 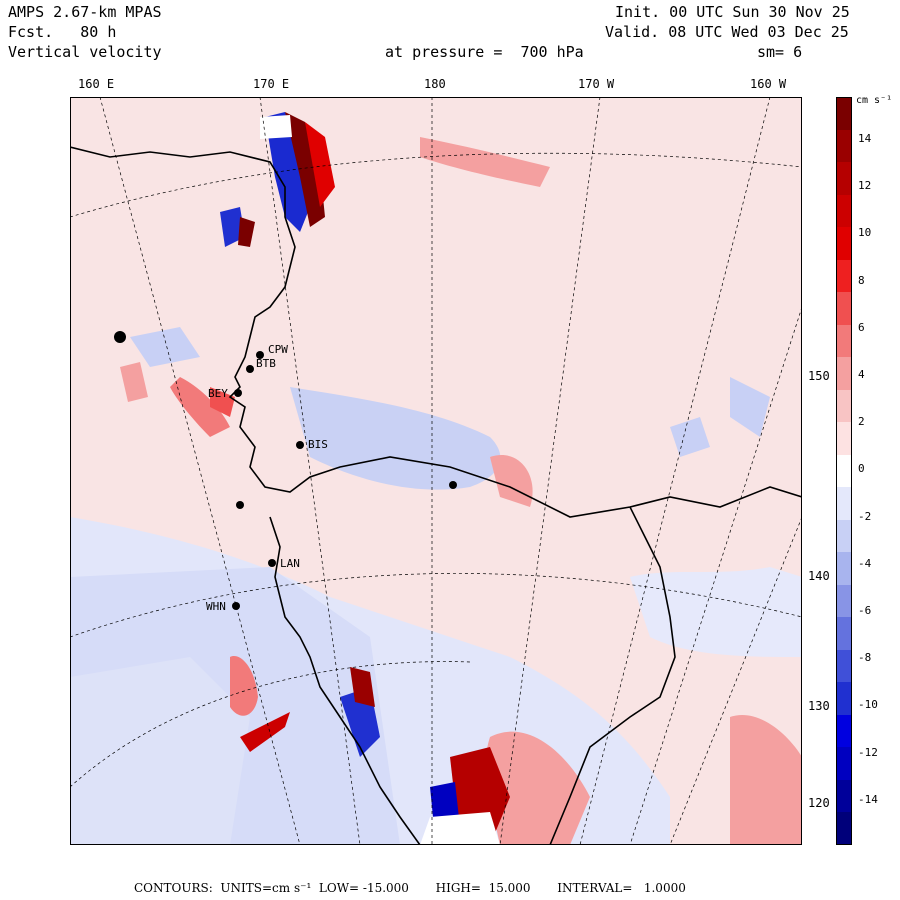 What do you see at coordinates (62, 32) in the screenshot?
I see `forecast-hour: Fcst. 80 h` at bounding box center [62, 32].